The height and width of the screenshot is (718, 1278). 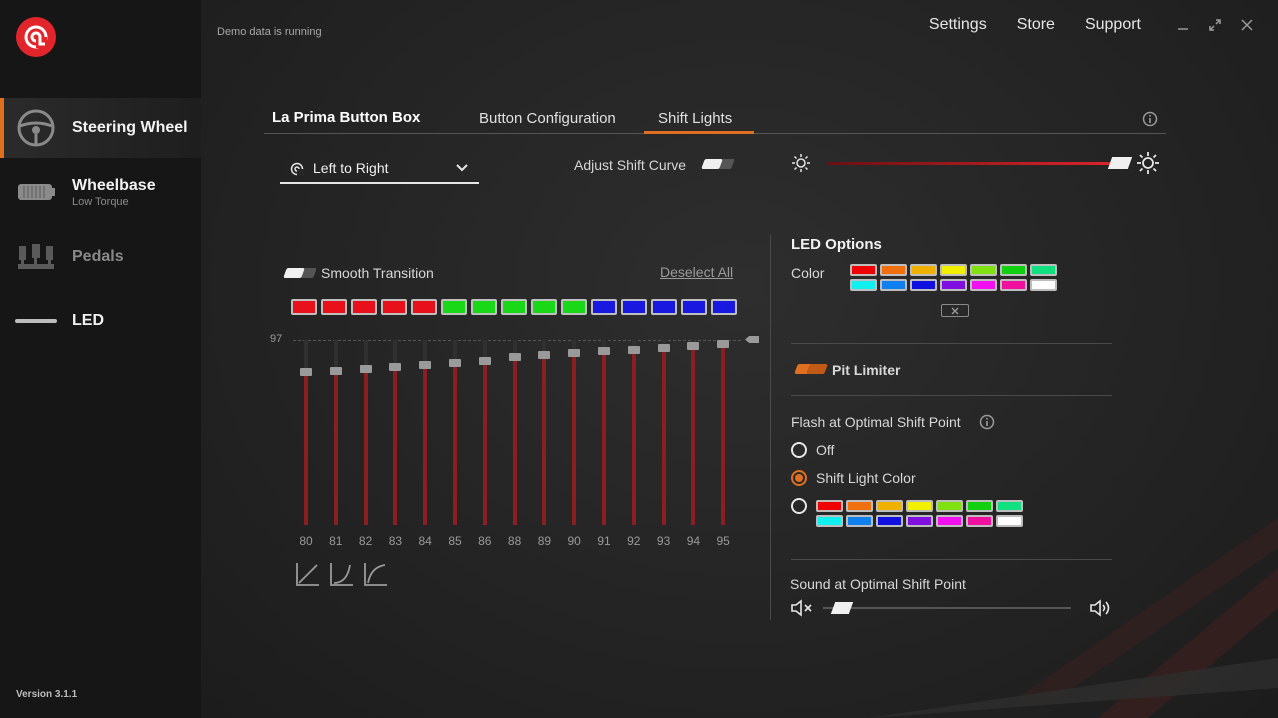 I want to click on minimize-icon, so click(x=1183, y=25).